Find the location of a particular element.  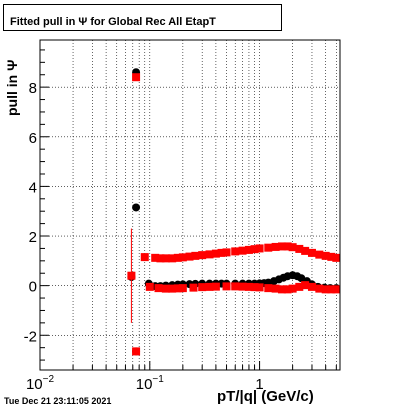

y-tick-label: 8 is located at coordinates (33, 88).